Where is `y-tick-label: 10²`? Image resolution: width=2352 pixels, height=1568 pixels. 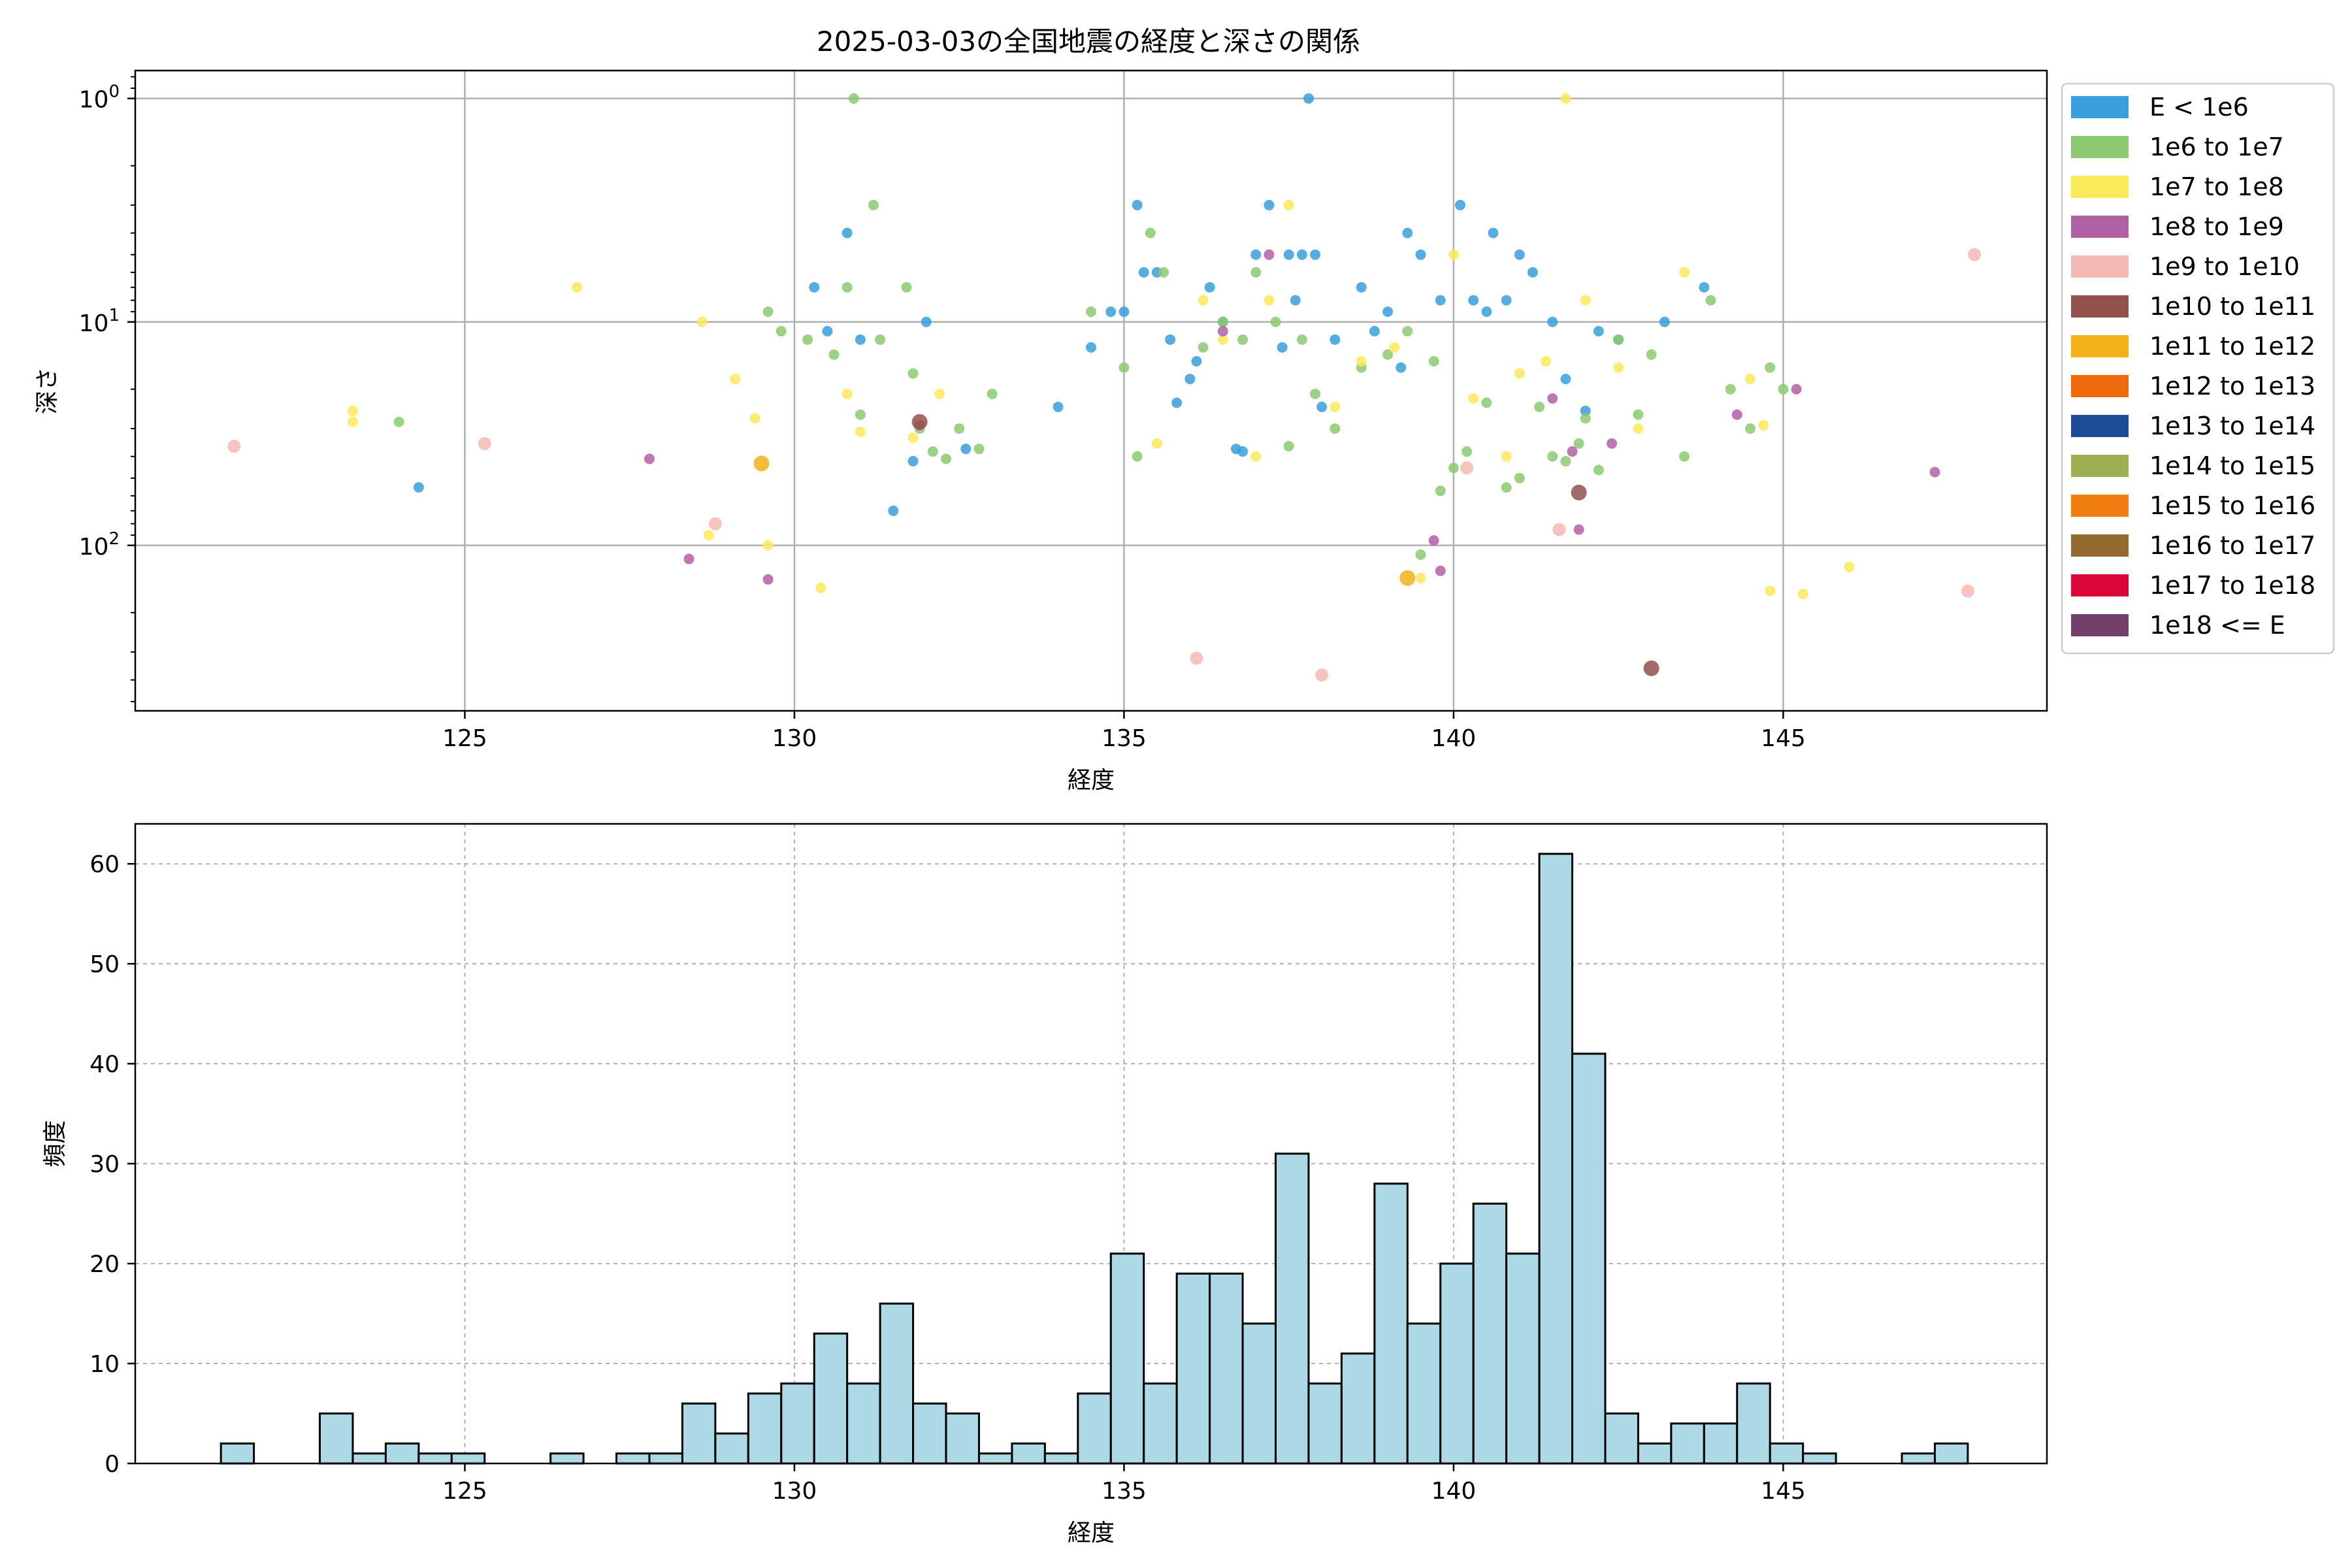 y-tick-label: 10² is located at coordinates (99, 545).